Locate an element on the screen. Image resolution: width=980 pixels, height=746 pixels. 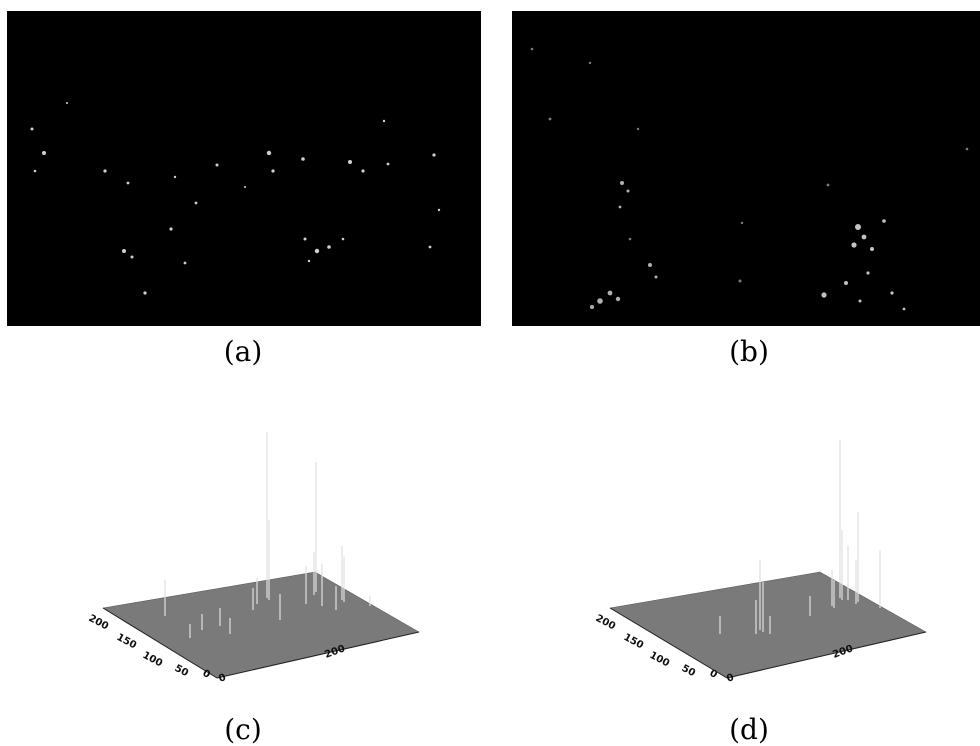
surface-plot-c-svg: 200 150 100 50 0 0 200 is located at coordinates (253, 558).